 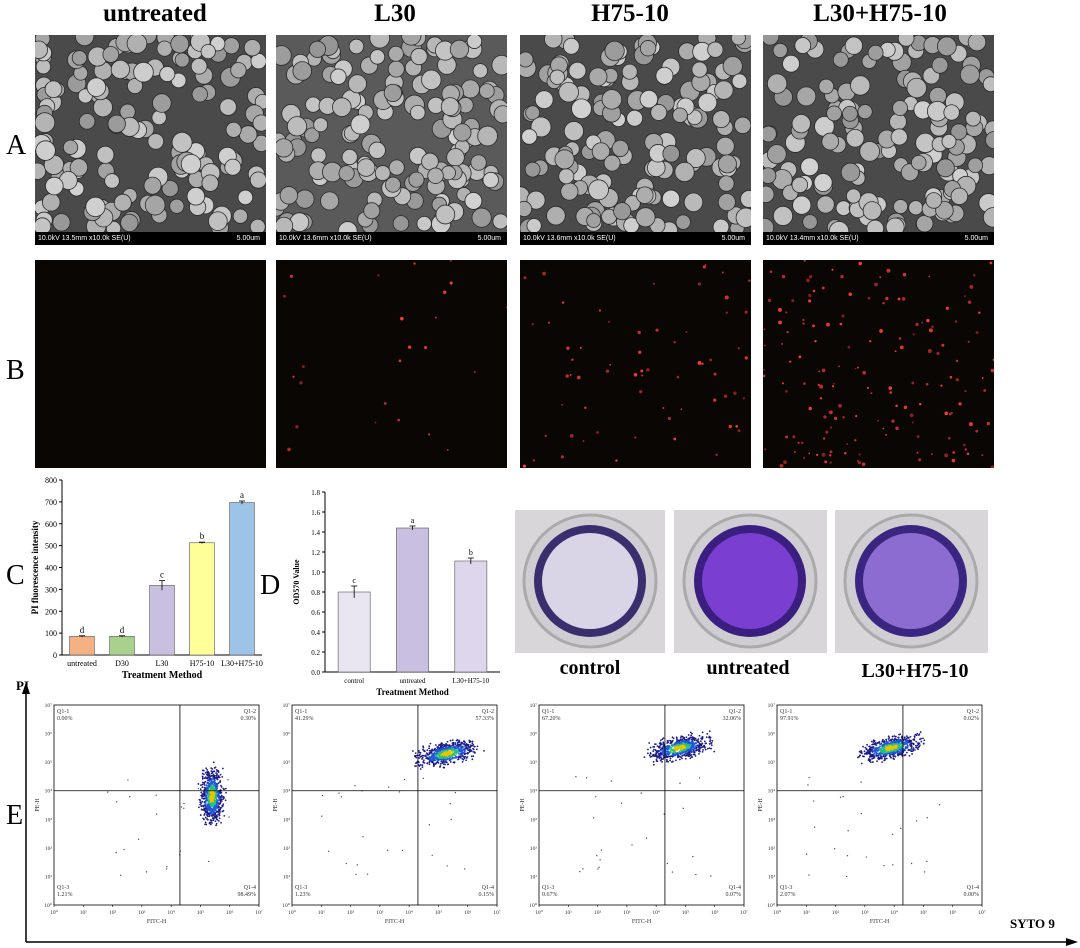 I want to click on plot-frame, so click(x=641, y=805).